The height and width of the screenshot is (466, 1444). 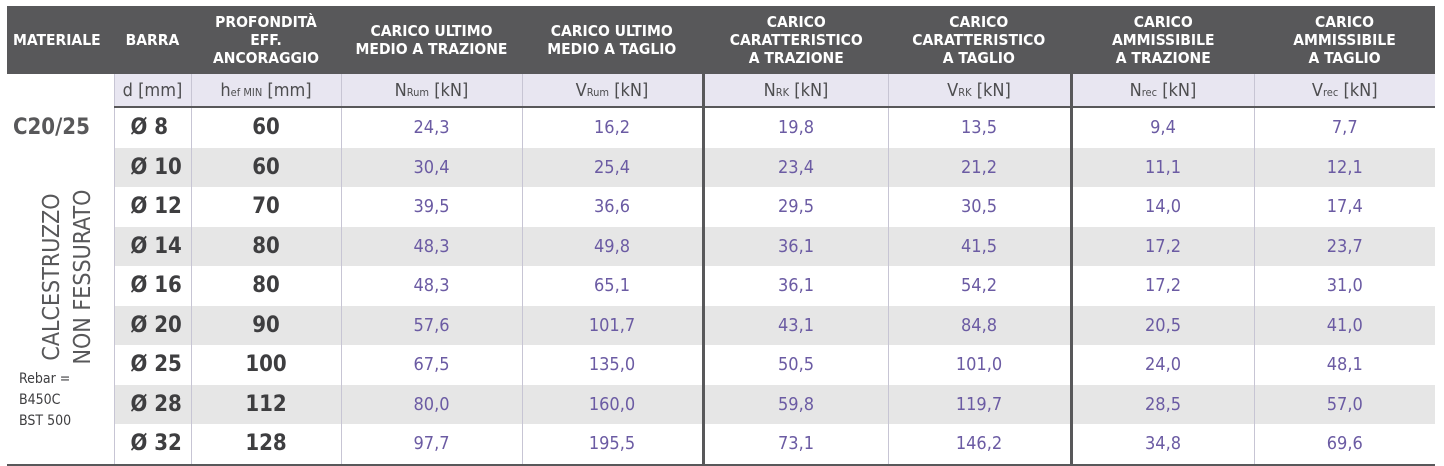 I want to click on header-carico-ammissibile-trazione: CARICO AMMISSIBILE A TRAZIONE, so click(x=1161, y=40).